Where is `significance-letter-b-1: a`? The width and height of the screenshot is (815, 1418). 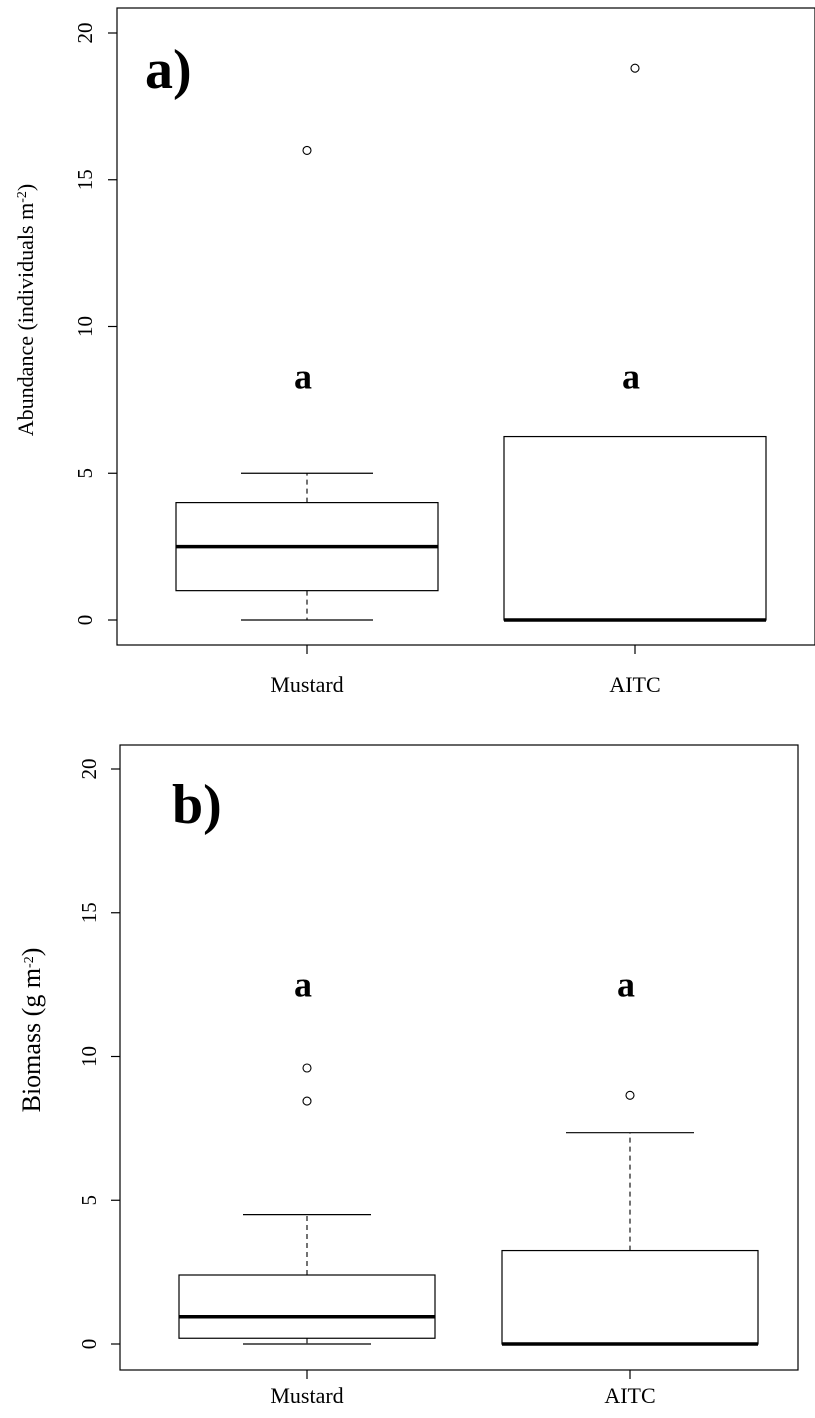
significance-letter-b-1: a is located at coordinates (626, 985).